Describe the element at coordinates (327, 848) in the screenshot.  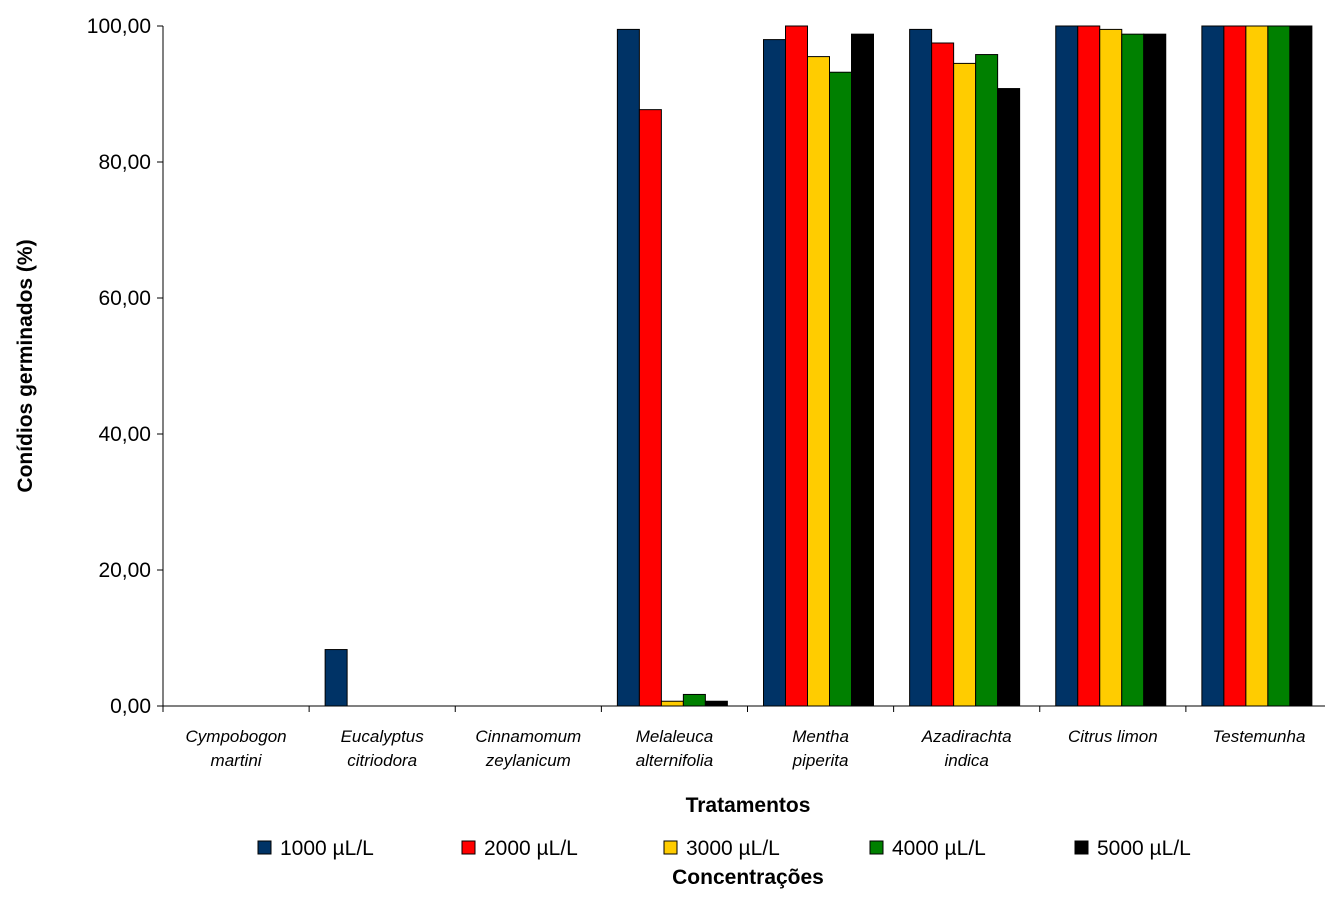
I see `legend-label-1: 1000 µL/L` at that location.